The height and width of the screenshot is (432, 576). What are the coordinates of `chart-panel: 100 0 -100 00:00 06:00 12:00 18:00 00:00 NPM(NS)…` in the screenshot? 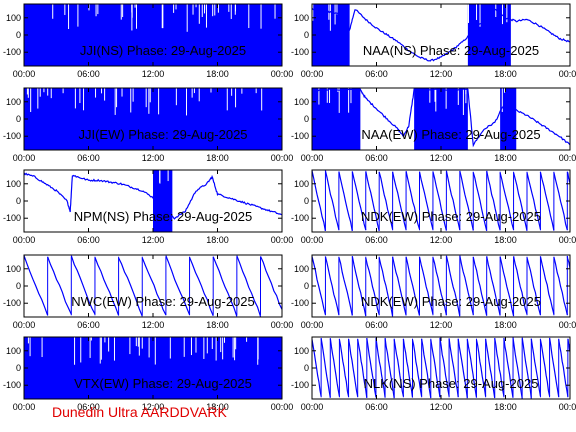 It's located at (148, 207).